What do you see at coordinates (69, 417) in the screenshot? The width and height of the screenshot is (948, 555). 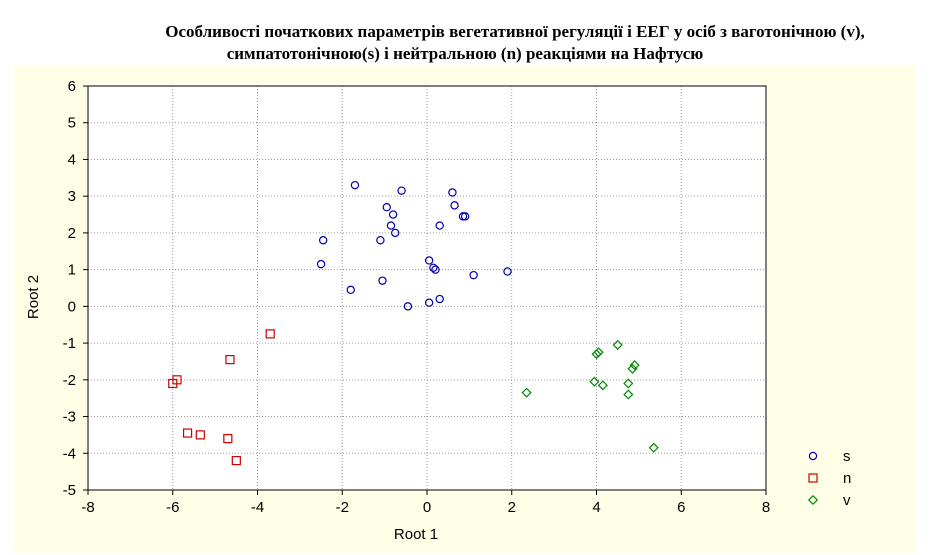 I see `y-tick-label: -3` at bounding box center [69, 417].